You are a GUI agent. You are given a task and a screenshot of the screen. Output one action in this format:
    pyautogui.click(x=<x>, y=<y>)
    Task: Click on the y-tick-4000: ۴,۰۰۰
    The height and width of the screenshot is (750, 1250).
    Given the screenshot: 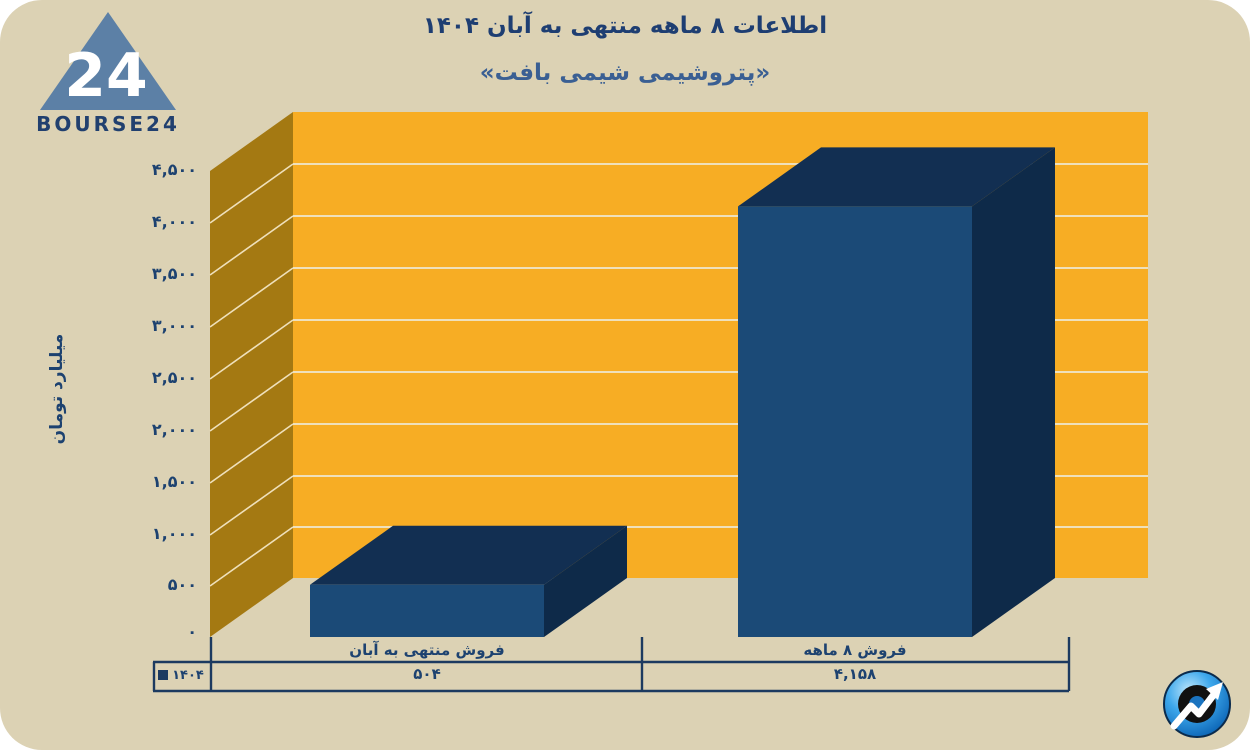 What is the action you would take?
    pyautogui.click(x=174, y=221)
    